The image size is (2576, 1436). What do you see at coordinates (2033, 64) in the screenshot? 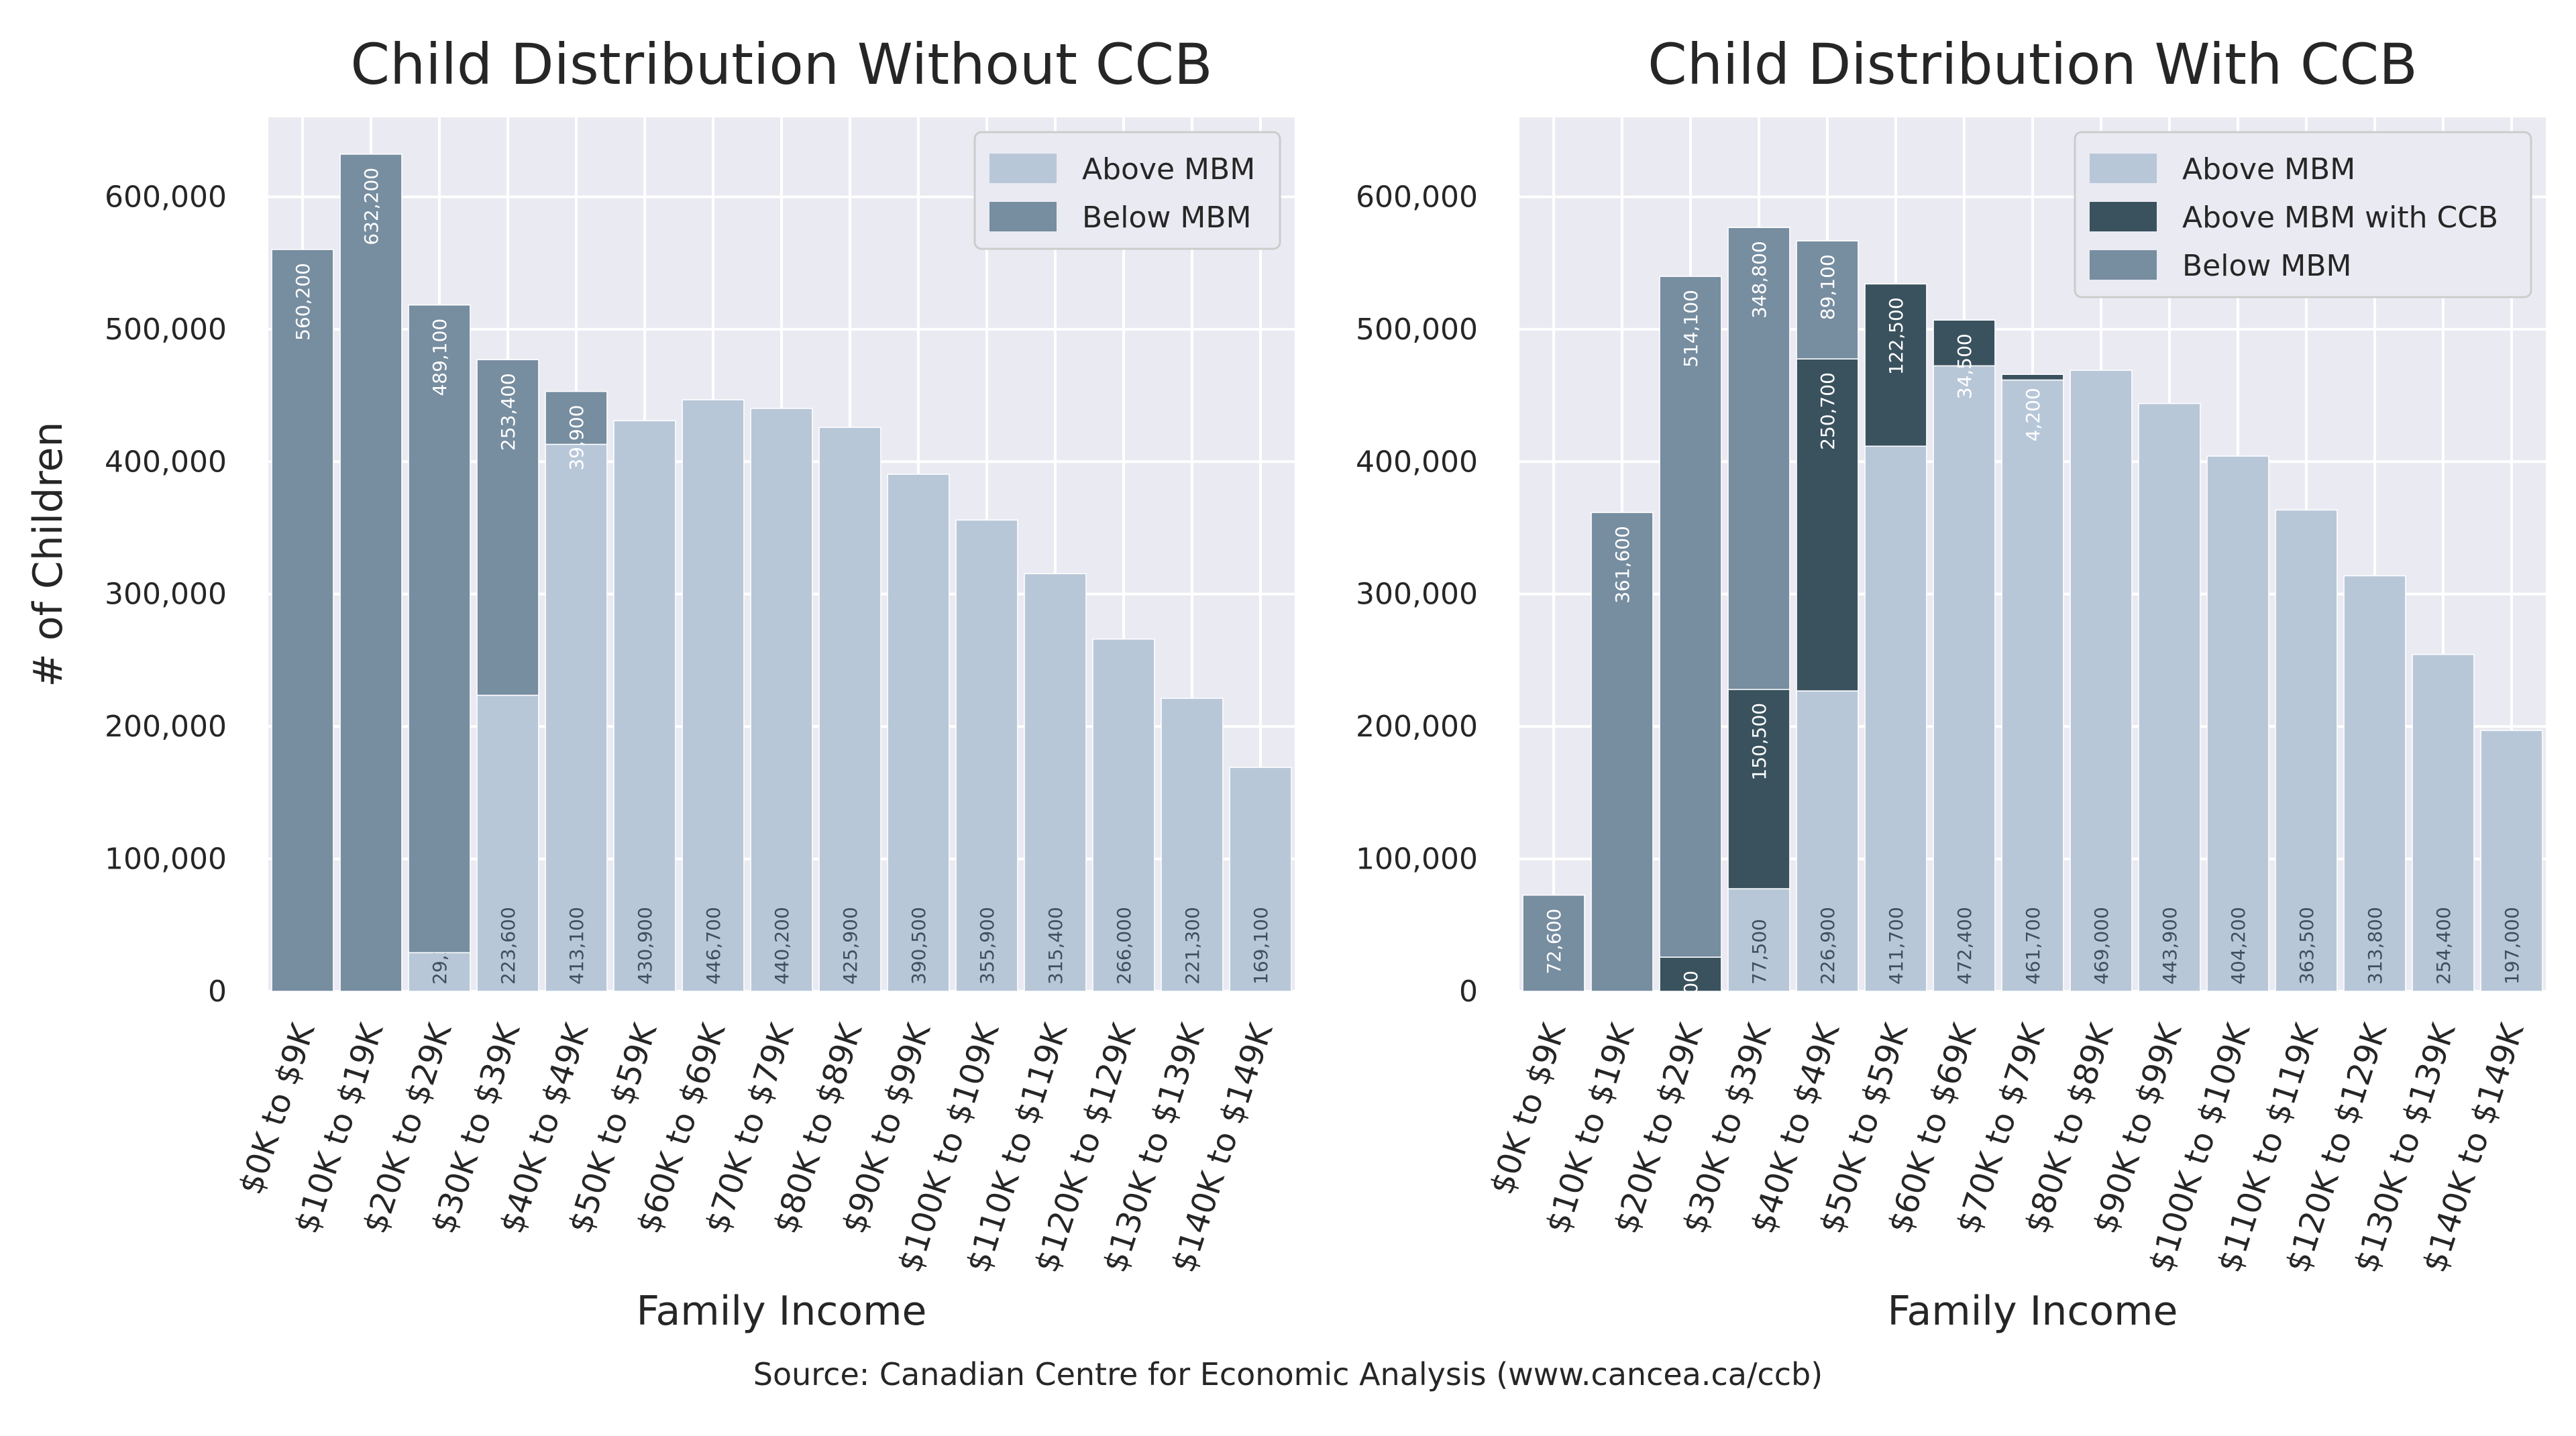
I see `chart-title: Child Distribution With CCB` at bounding box center [2033, 64].